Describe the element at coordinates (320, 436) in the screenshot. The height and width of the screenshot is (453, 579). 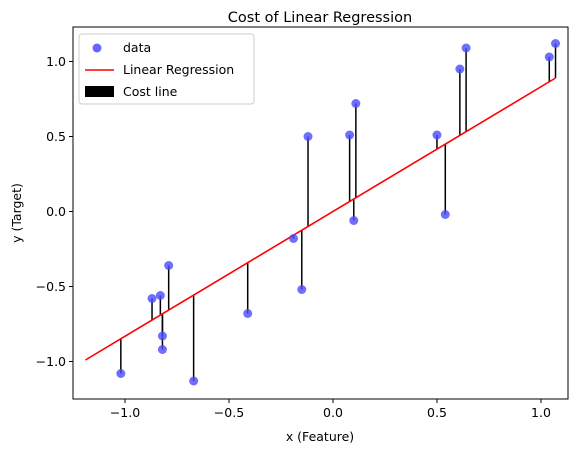
I see `x-axis-label: x (Feature)` at that location.